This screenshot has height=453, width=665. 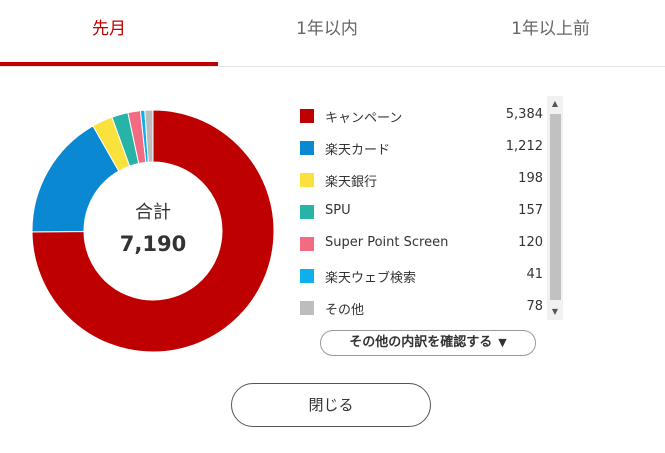 I want to click on legend-name: キャンペーン, so click(x=364, y=118).